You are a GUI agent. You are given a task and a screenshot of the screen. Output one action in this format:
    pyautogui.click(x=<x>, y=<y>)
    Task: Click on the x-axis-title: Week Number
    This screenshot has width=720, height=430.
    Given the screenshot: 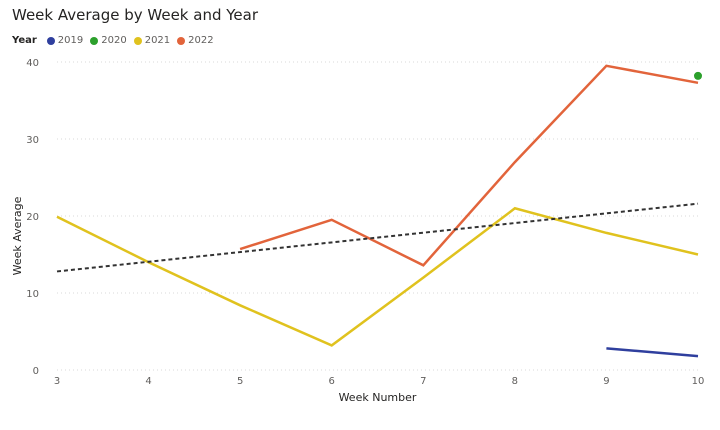 What is the action you would take?
    pyautogui.click(x=378, y=397)
    